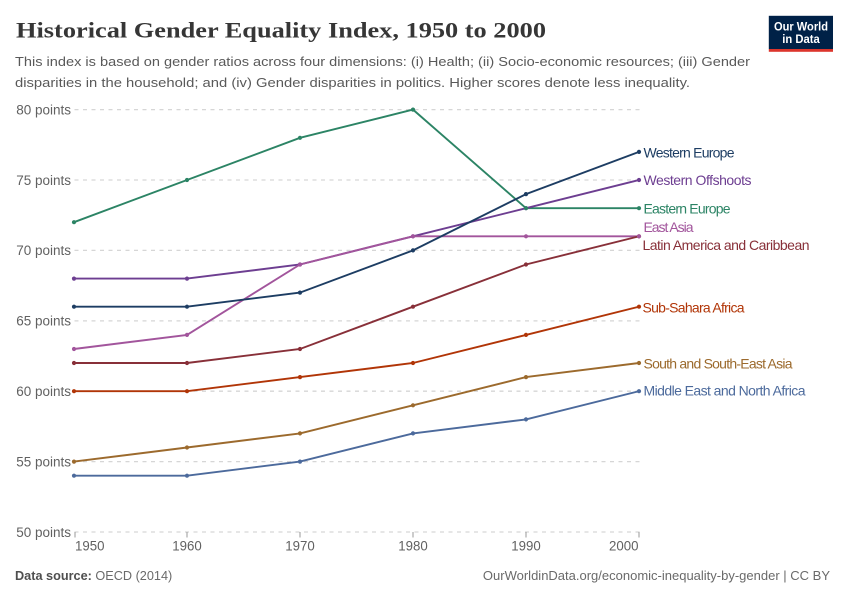 The width and height of the screenshot is (850, 600). What do you see at coordinates (43, 180) in the screenshot?
I see `svg-text: 75 points` at bounding box center [43, 180].